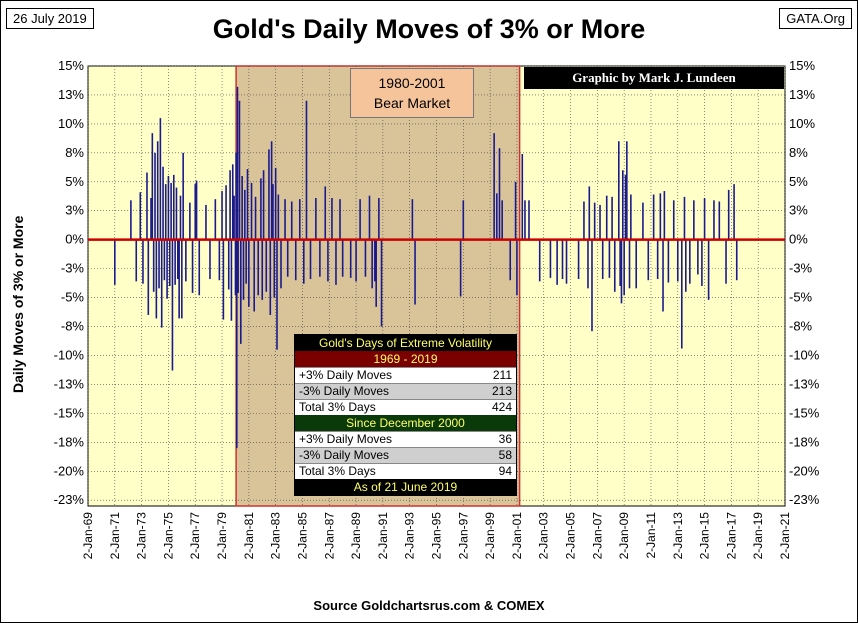 This screenshot has width=858, height=623. I want to click on x-tick-label: 2-Jan-87, so click(329, 536).